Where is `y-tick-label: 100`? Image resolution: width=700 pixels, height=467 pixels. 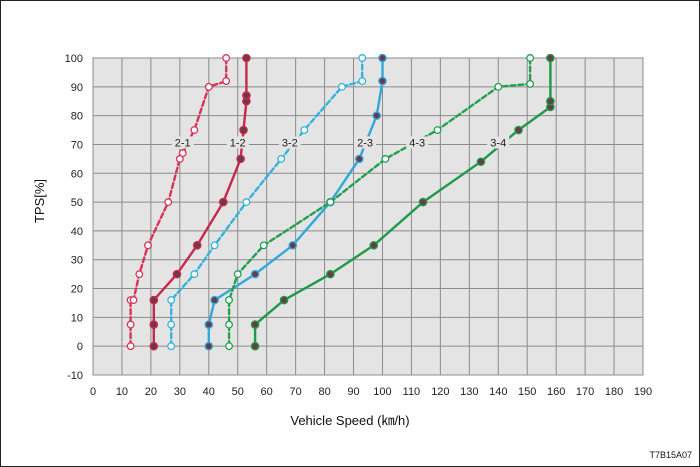
y-tick-label: 100 is located at coordinates (74, 59).